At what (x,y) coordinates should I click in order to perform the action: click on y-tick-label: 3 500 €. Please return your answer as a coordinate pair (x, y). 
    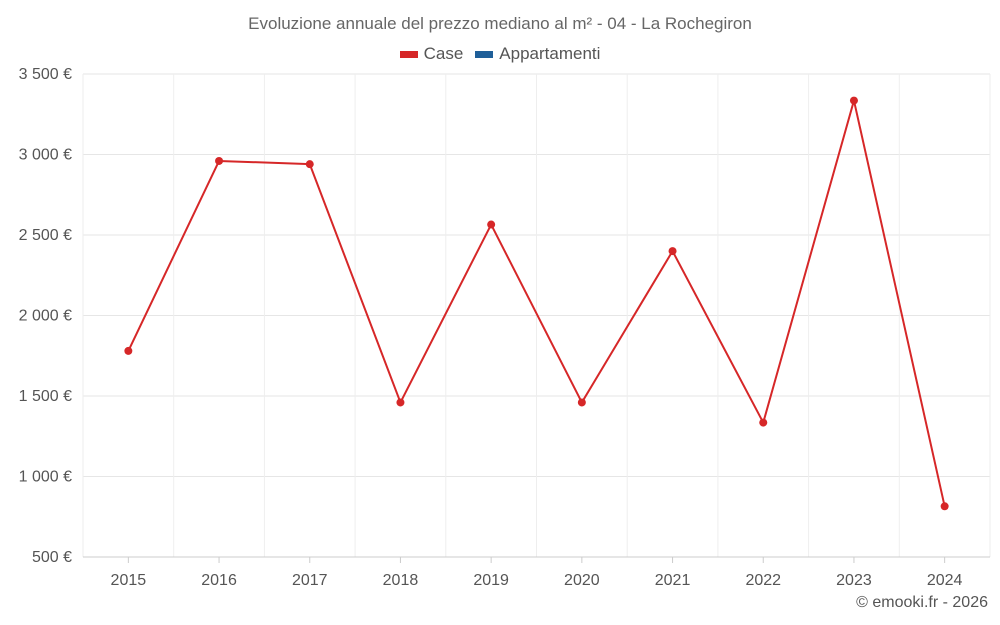
    Looking at the image, I should click on (45, 74).